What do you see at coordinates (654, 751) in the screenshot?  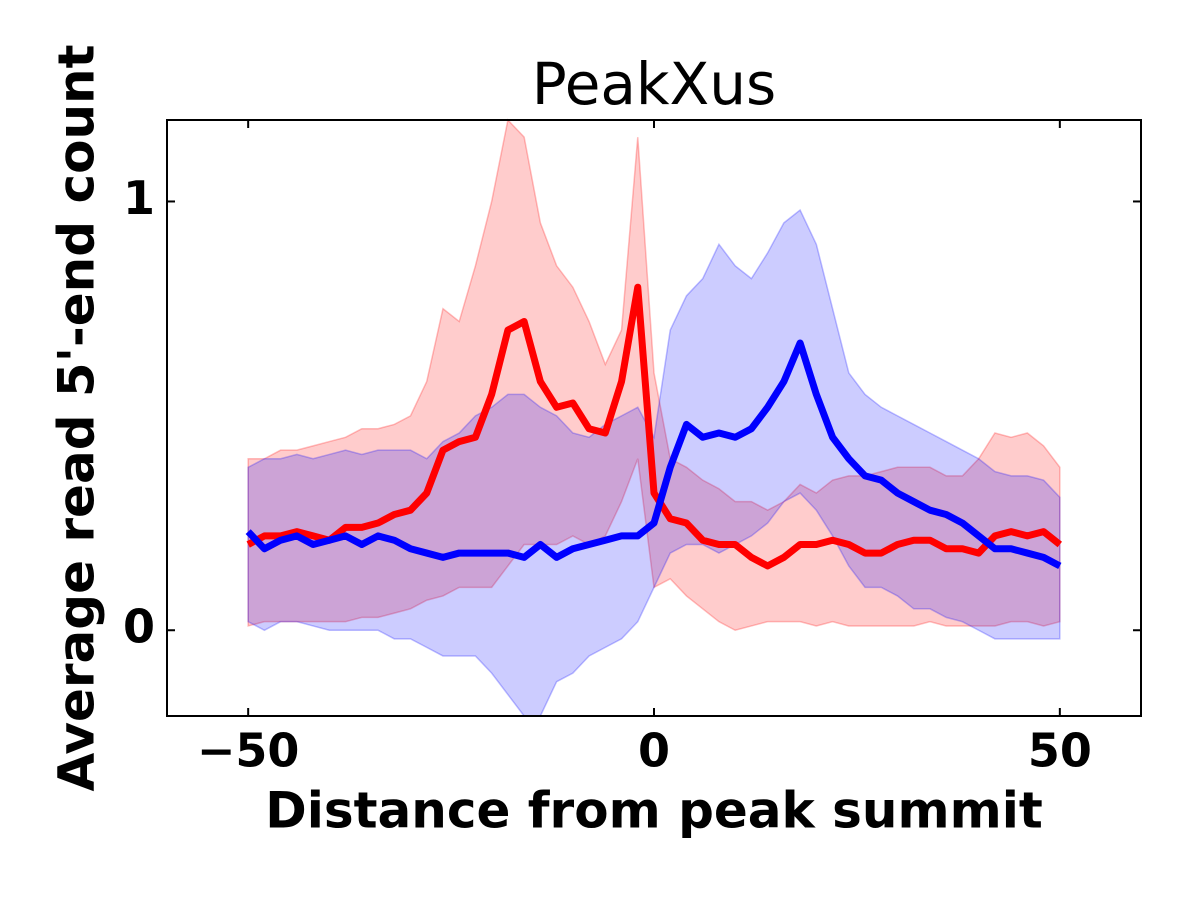 I see `x-tick-label: 0` at bounding box center [654, 751].